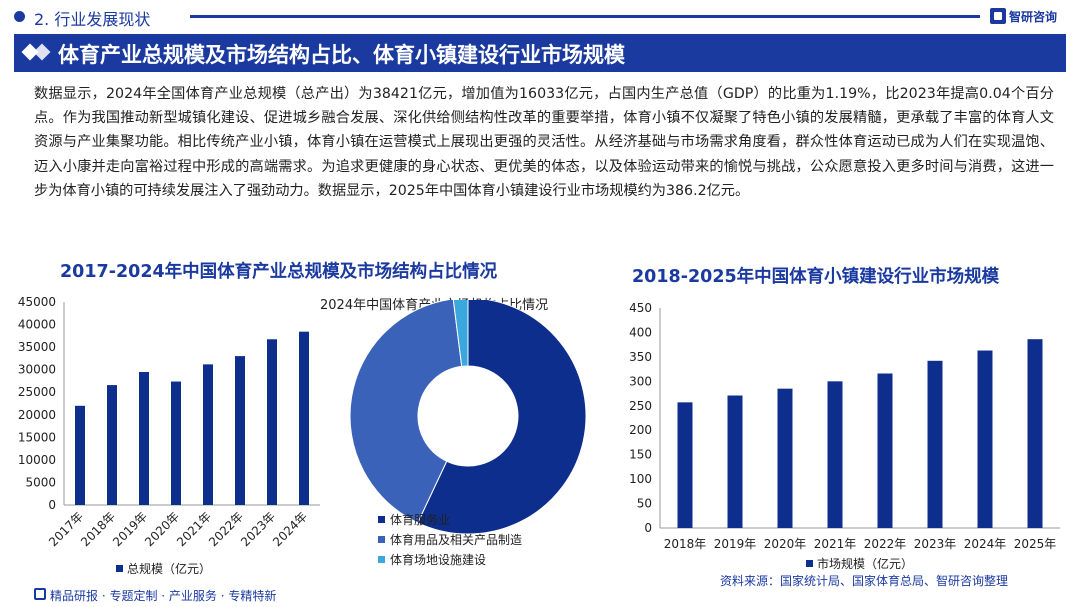  Describe the element at coordinates (40, 594) in the screenshot. I see `document-icon` at that location.